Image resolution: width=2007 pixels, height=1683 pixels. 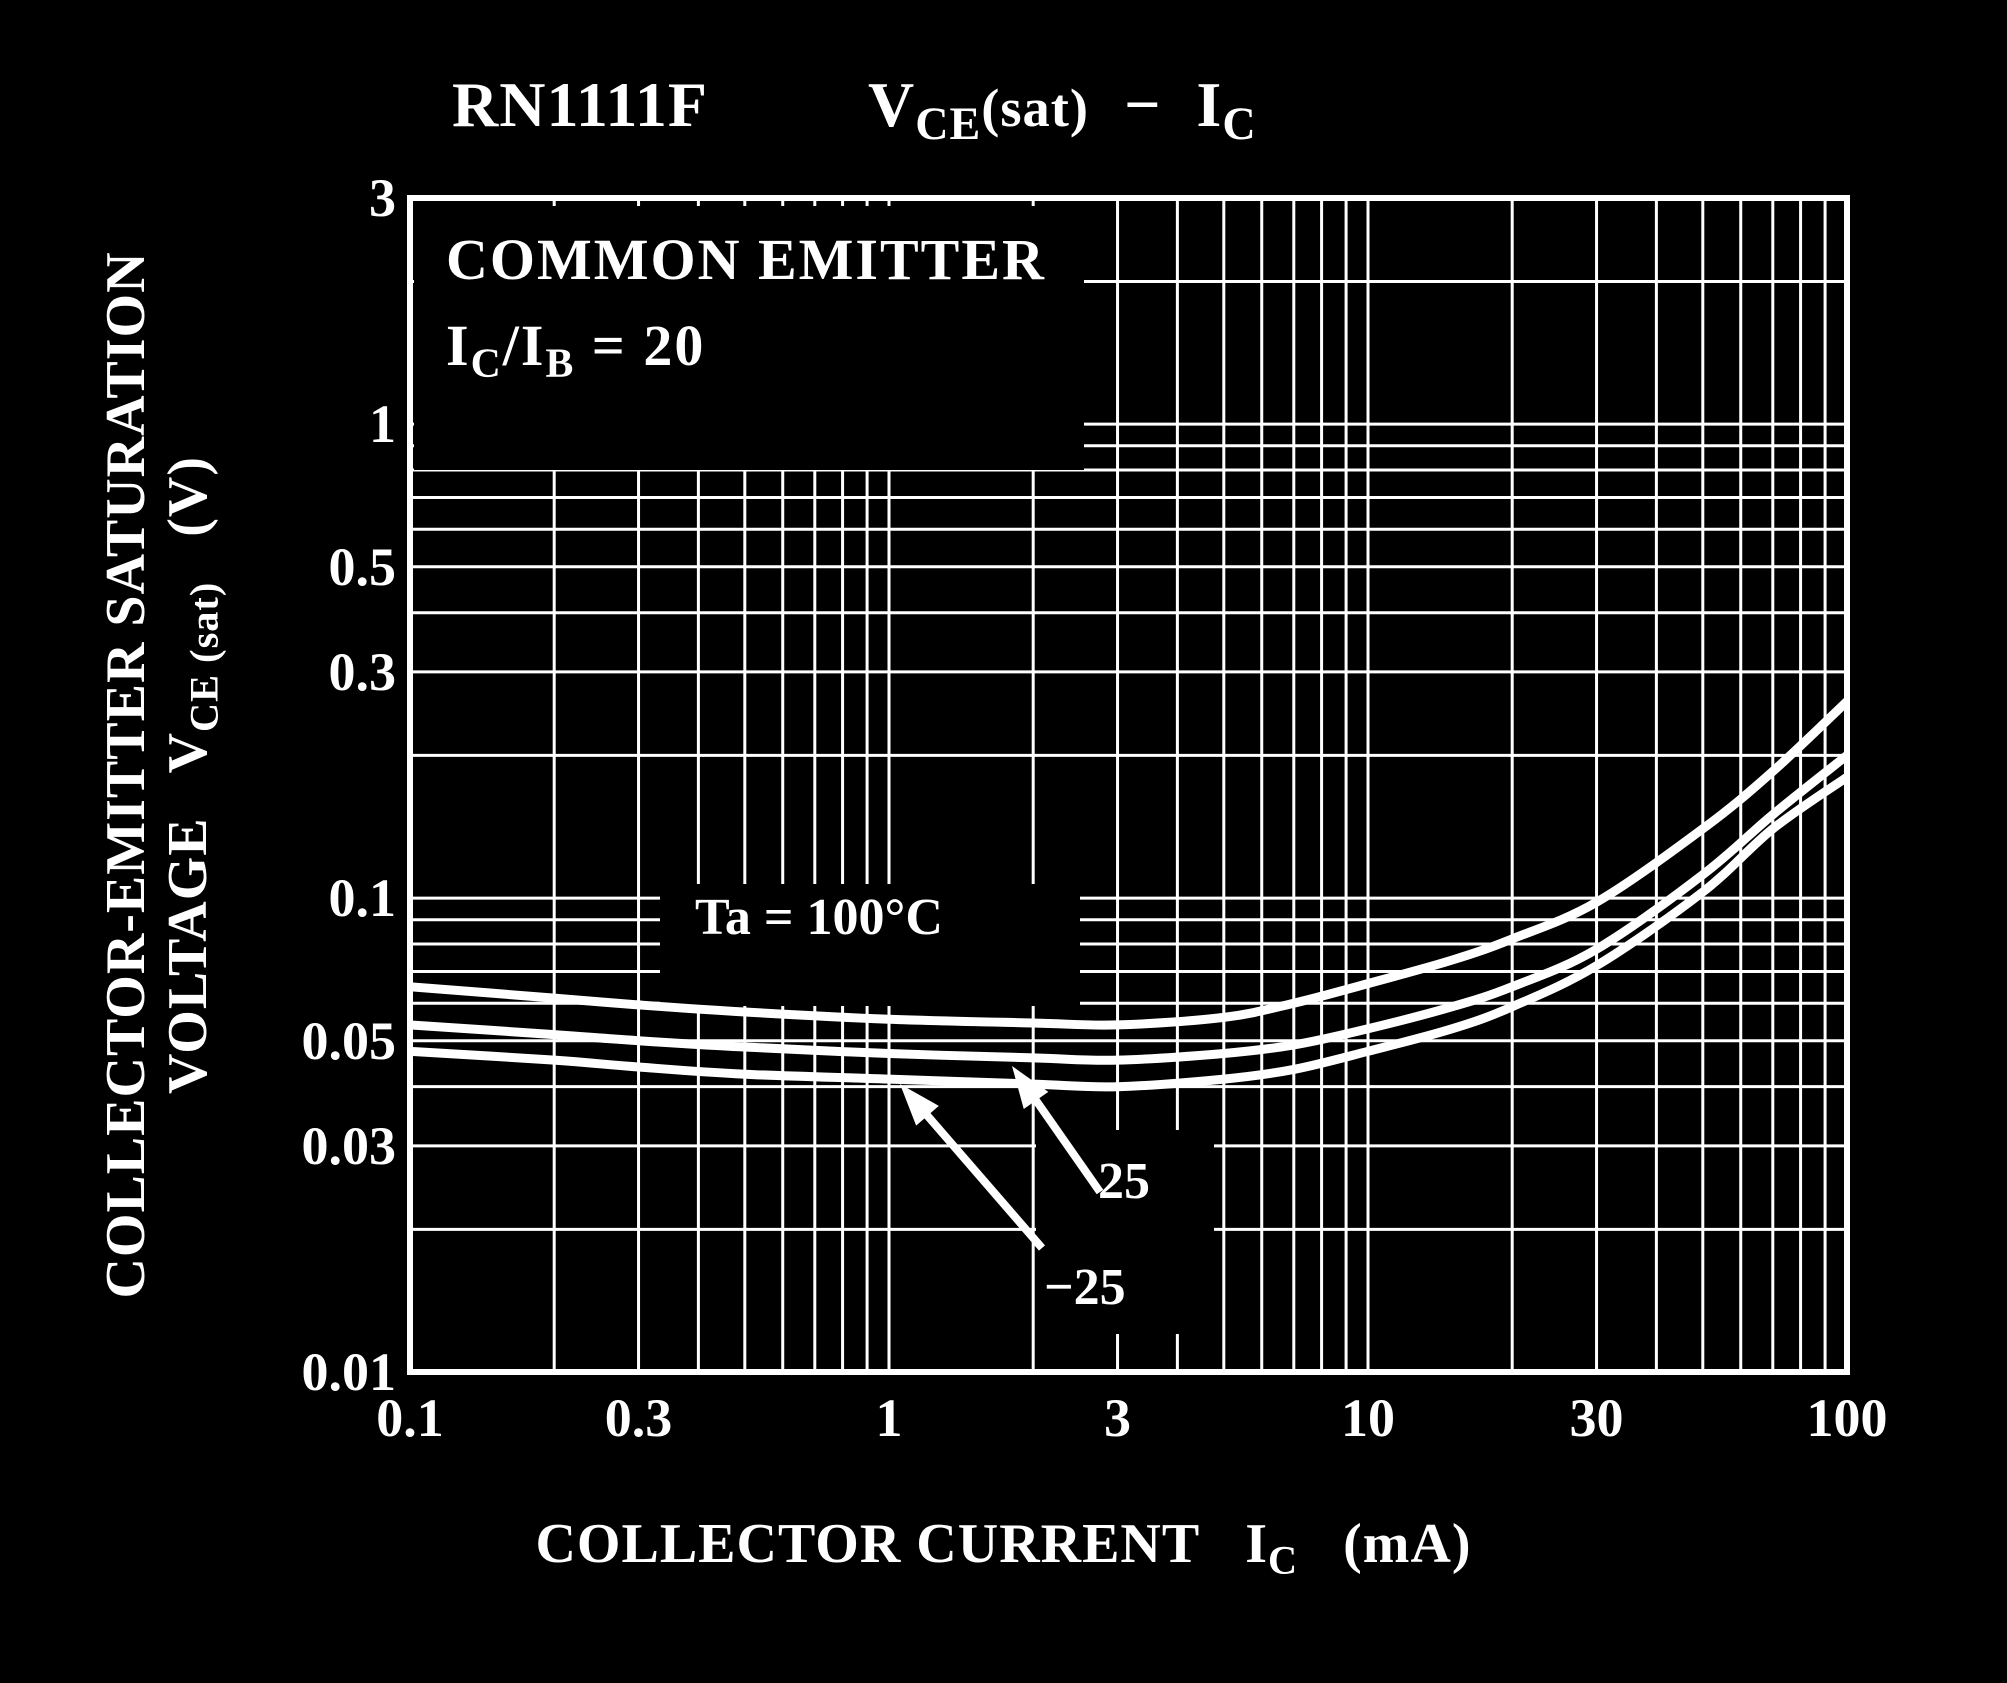 What do you see at coordinates (638, 1418) in the screenshot?
I see `x-tick-label: 0.3` at bounding box center [638, 1418].